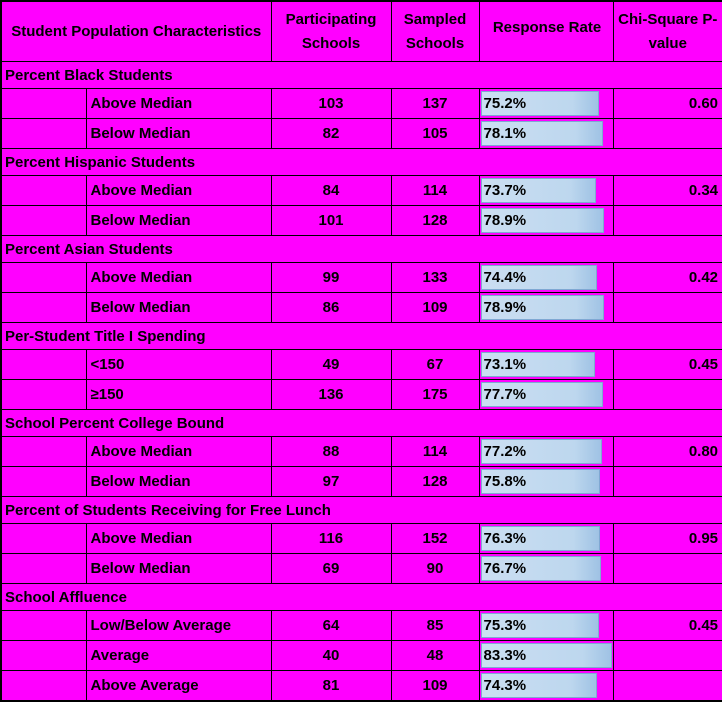 This screenshot has height=702, width=722. I want to click on category-label-cell: ≥150, so click(178, 394).